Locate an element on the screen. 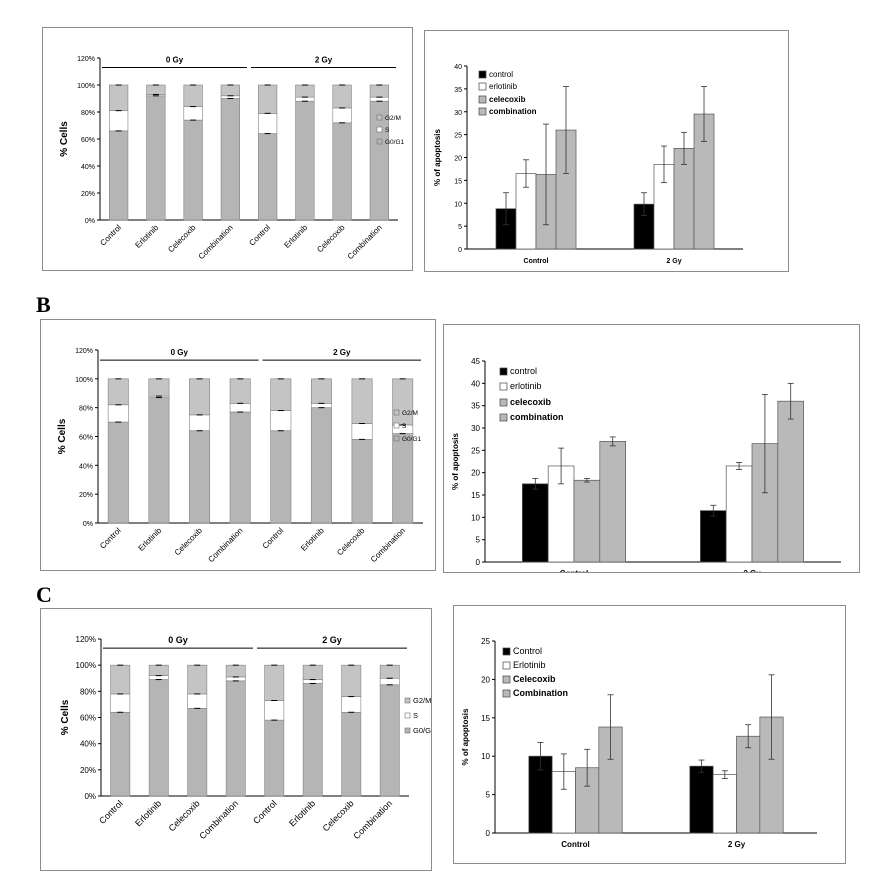 The width and height of the screenshot is (878, 888). legend-swatch-erlotinib is located at coordinates (482, 86).